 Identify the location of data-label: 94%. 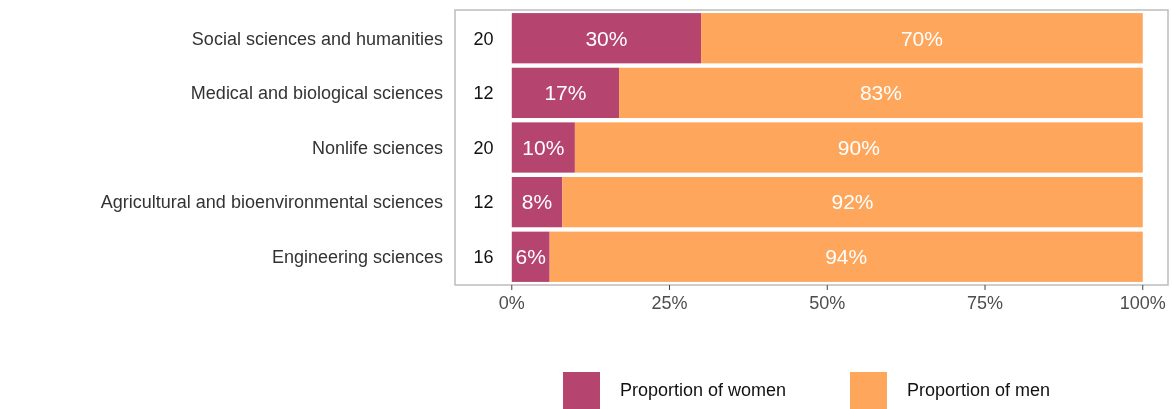
(846, 257).